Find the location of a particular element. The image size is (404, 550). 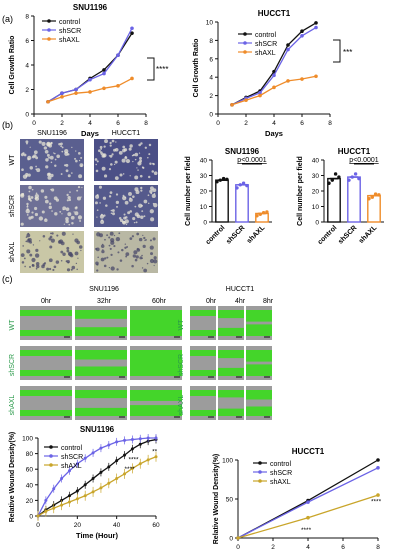

x-tick-label: 0 is located at coordinates (238, 547).